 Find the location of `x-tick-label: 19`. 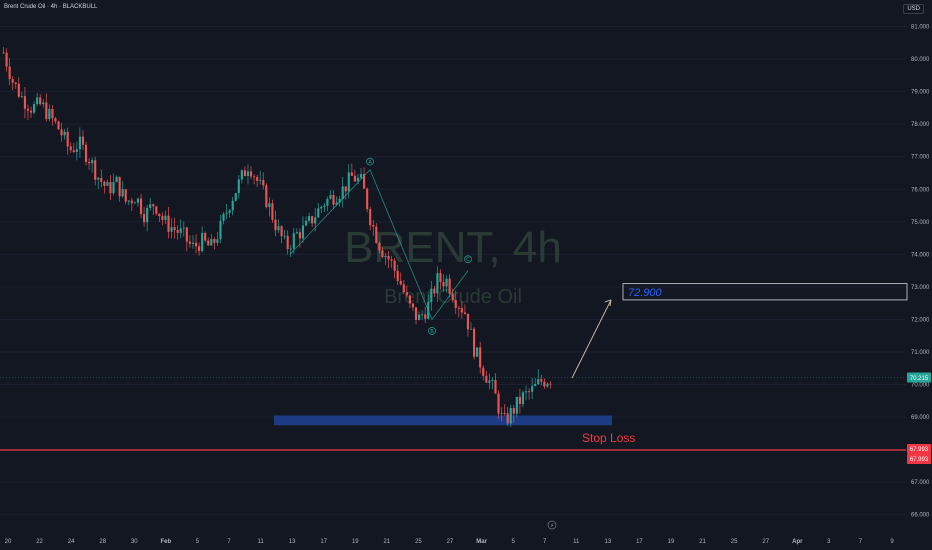

x-tick-label: 19 is located at coordinates (355, 542).